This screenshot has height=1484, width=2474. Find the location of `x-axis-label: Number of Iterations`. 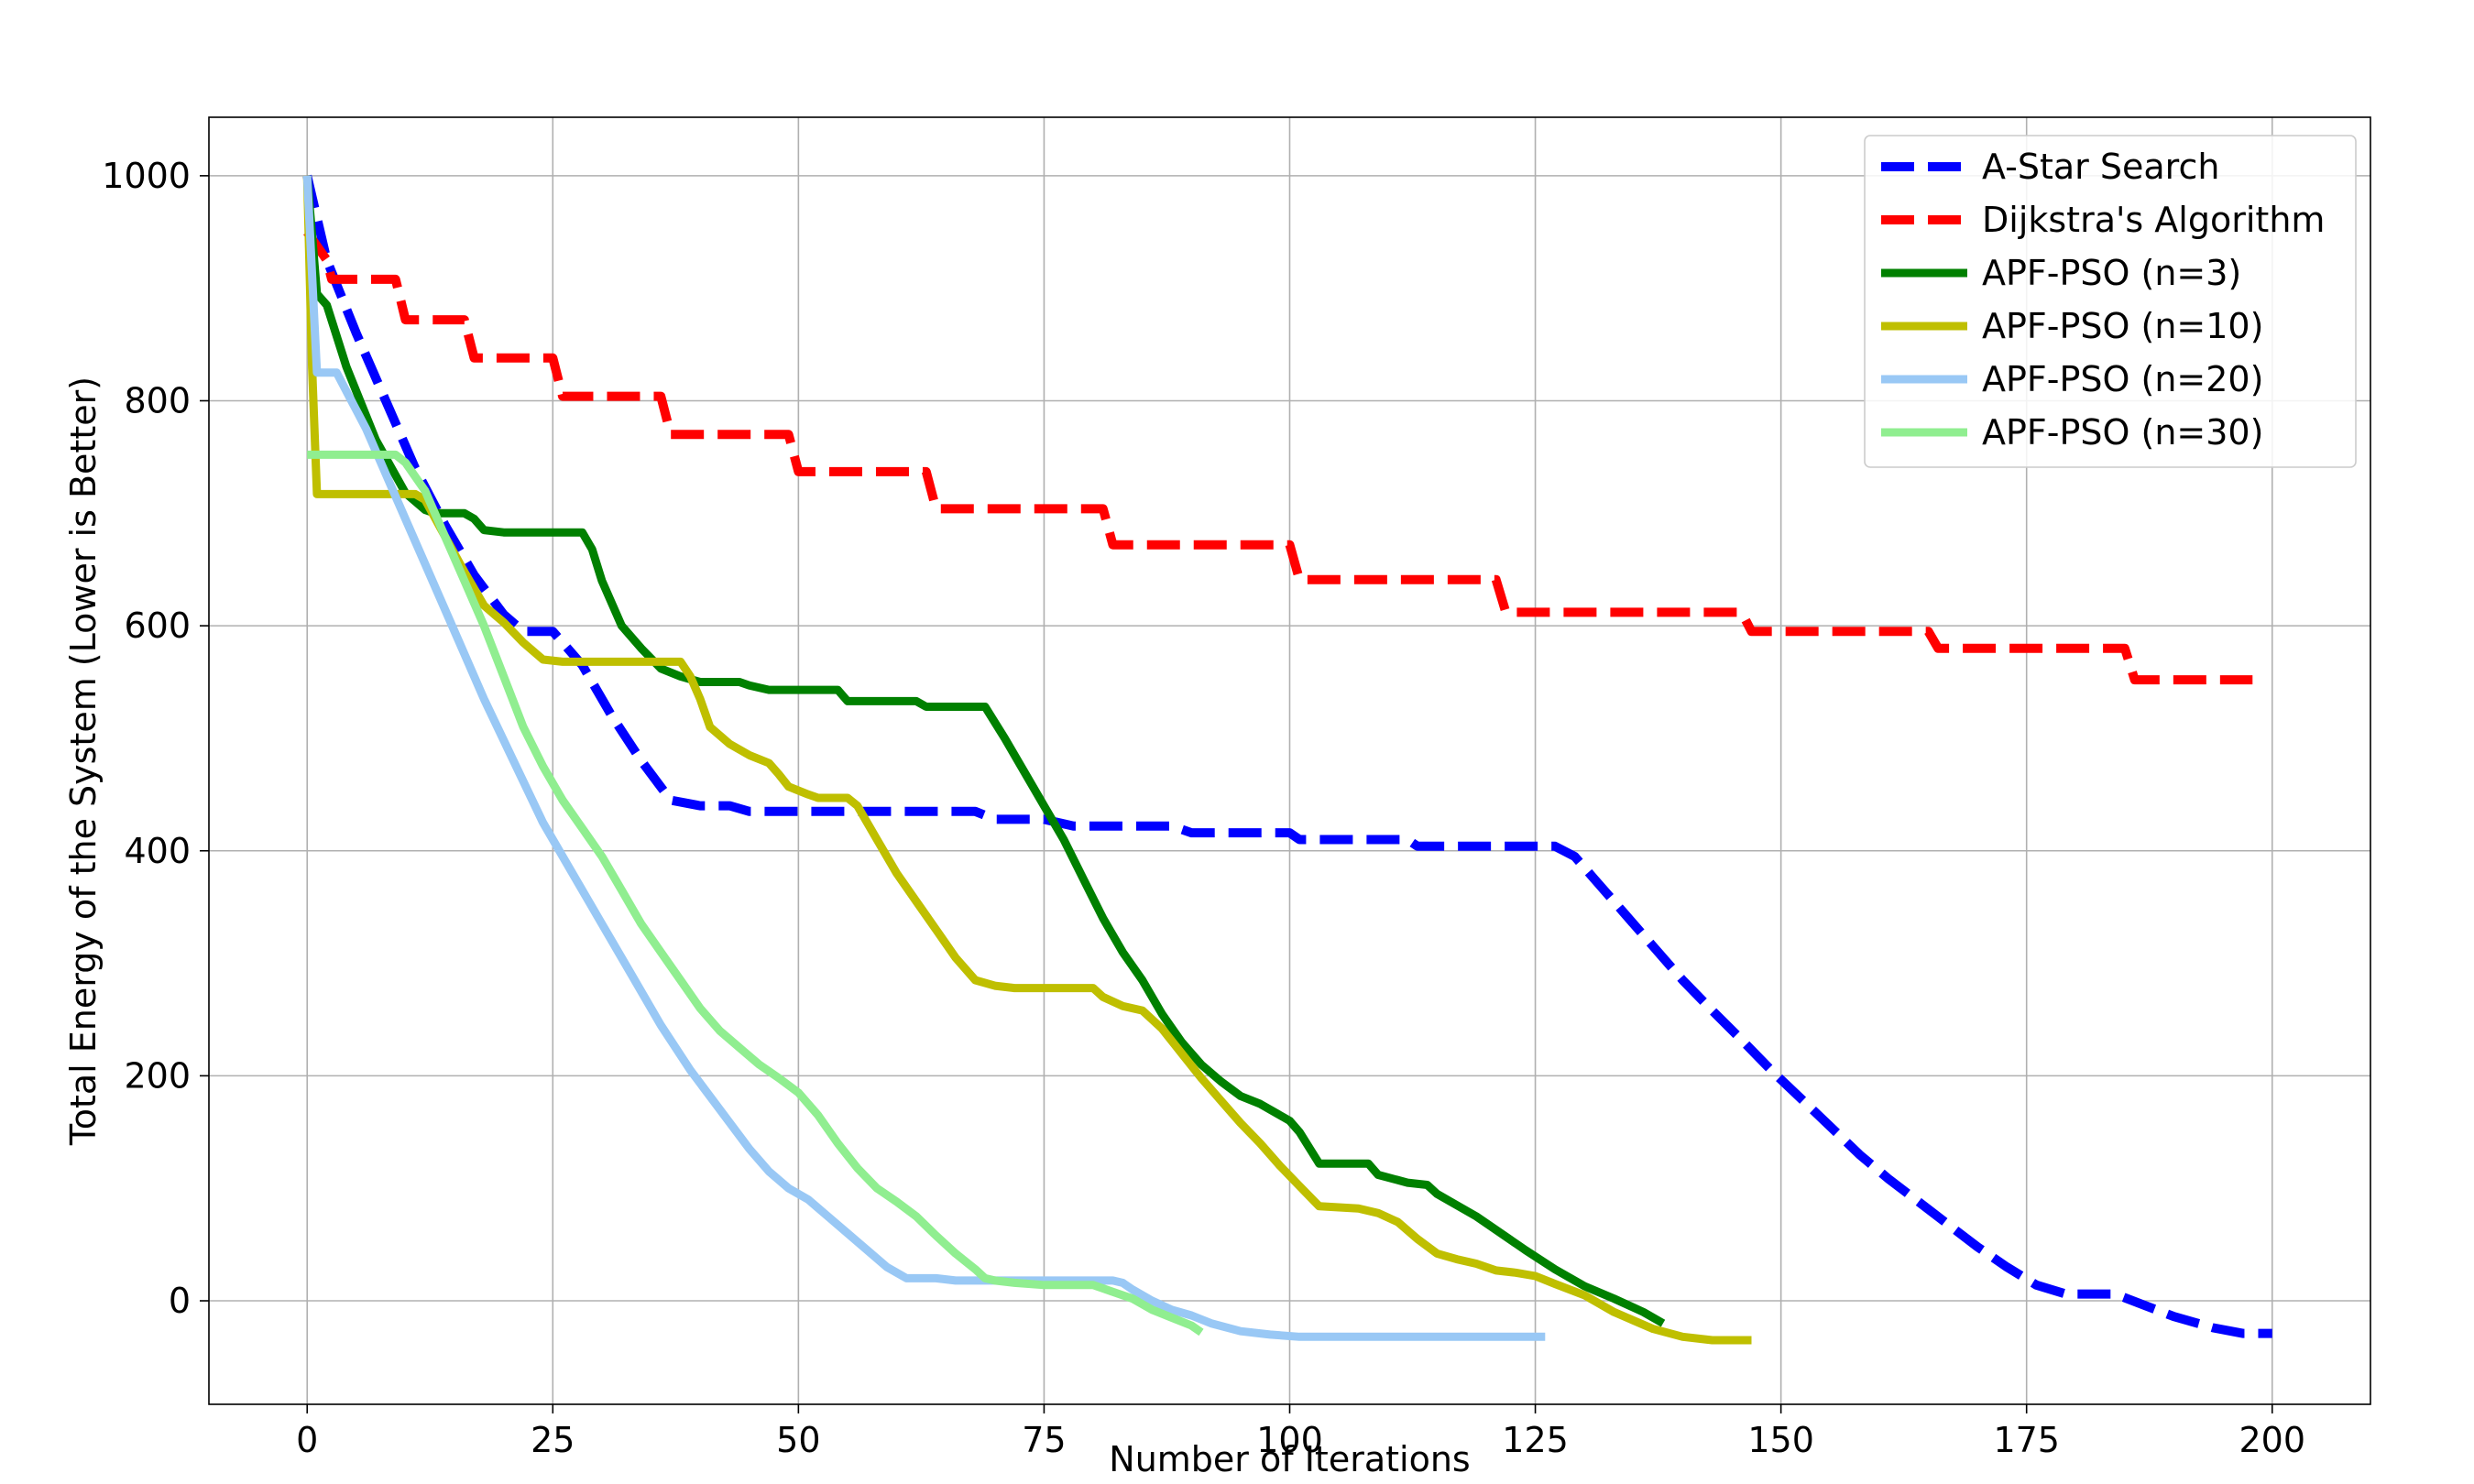

x-axis-label: Number of Iterations is located at coordinates (1289, 1459).